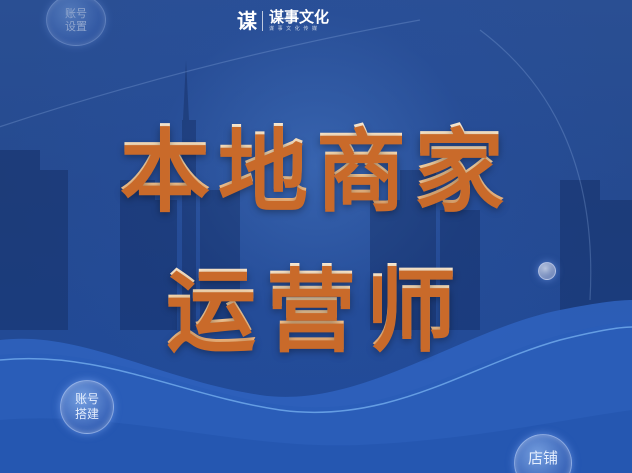  Describe the element at coordinates (87, 407) in the screenshot. I see `bubble-account-setup-bottom: 账号 搭建` at that location.